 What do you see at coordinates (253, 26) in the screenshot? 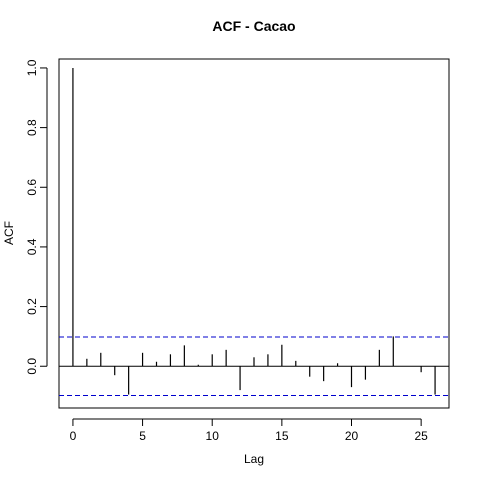
I see `chart-title: ACF - Cacao` at bounding box center [253, 26].